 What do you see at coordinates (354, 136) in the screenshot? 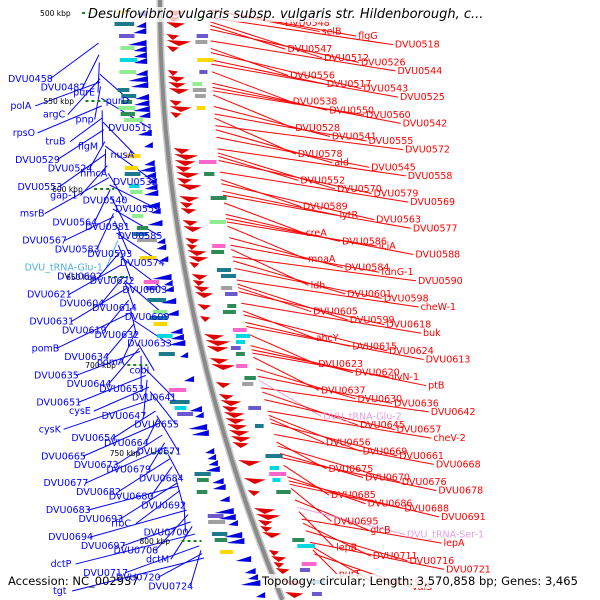
I see `gene-label-right: DVU0541` at bounding box center [354, 136].